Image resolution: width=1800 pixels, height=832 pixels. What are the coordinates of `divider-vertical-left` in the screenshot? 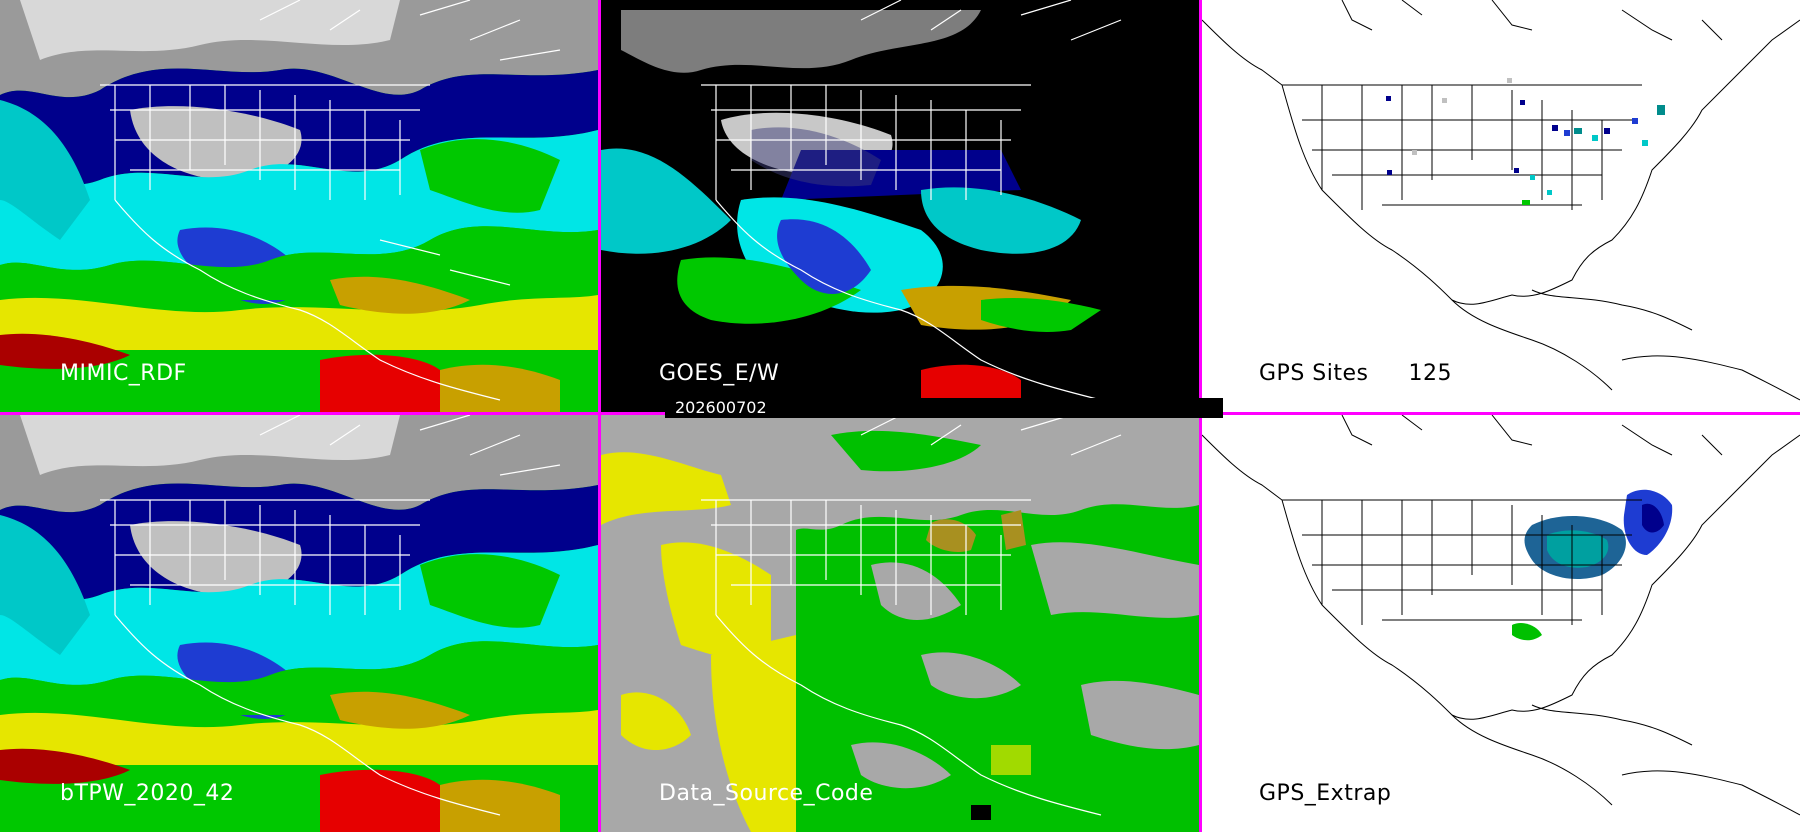 It's located at (599, 416).